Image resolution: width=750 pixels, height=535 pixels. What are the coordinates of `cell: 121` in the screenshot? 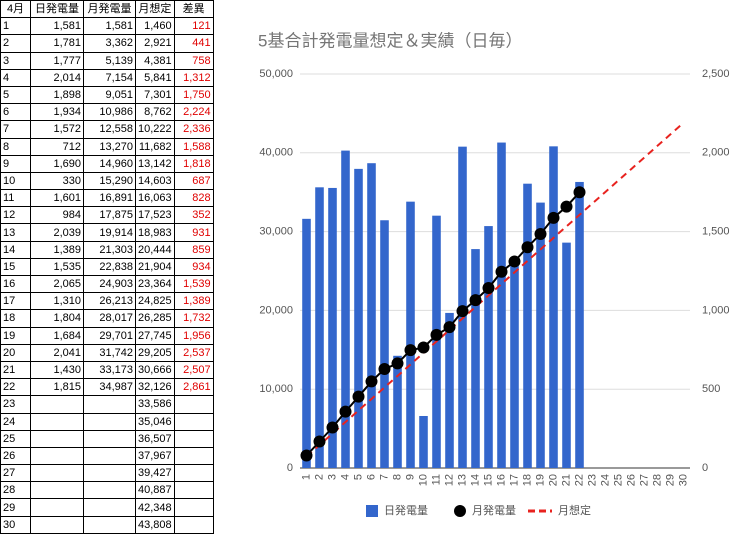 It's located at (193, 26).